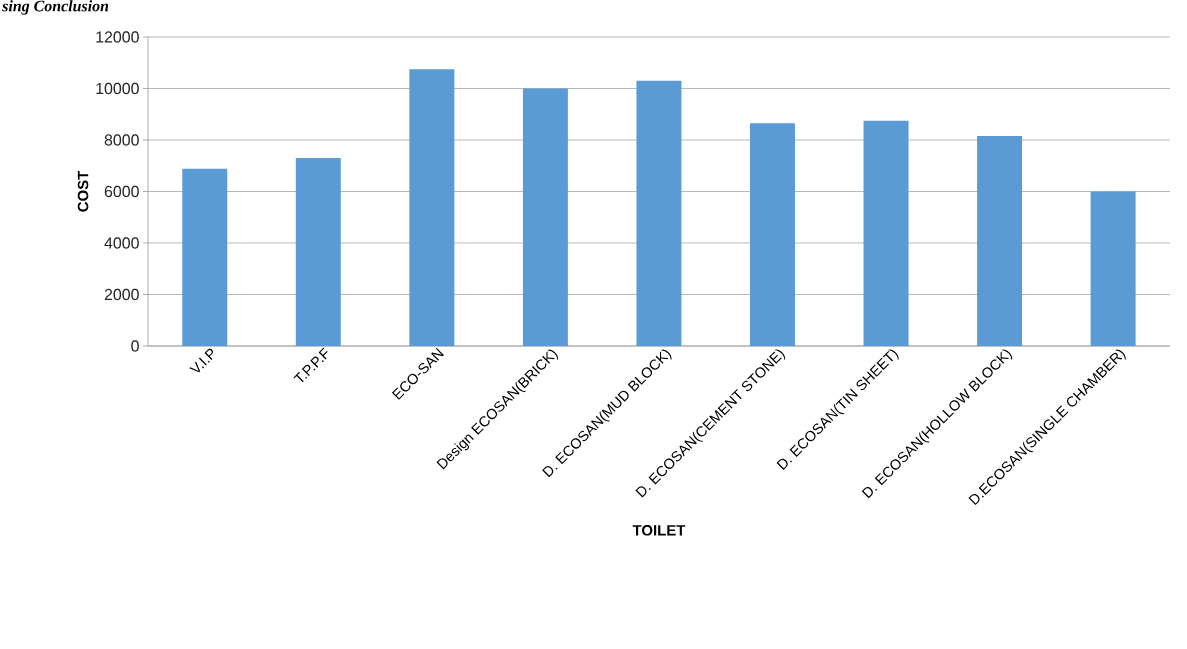  What do you see at coordinates (121, 140) in the screenshot?
I see `y-tick-label: 8000` at bounding box center [121, 140].